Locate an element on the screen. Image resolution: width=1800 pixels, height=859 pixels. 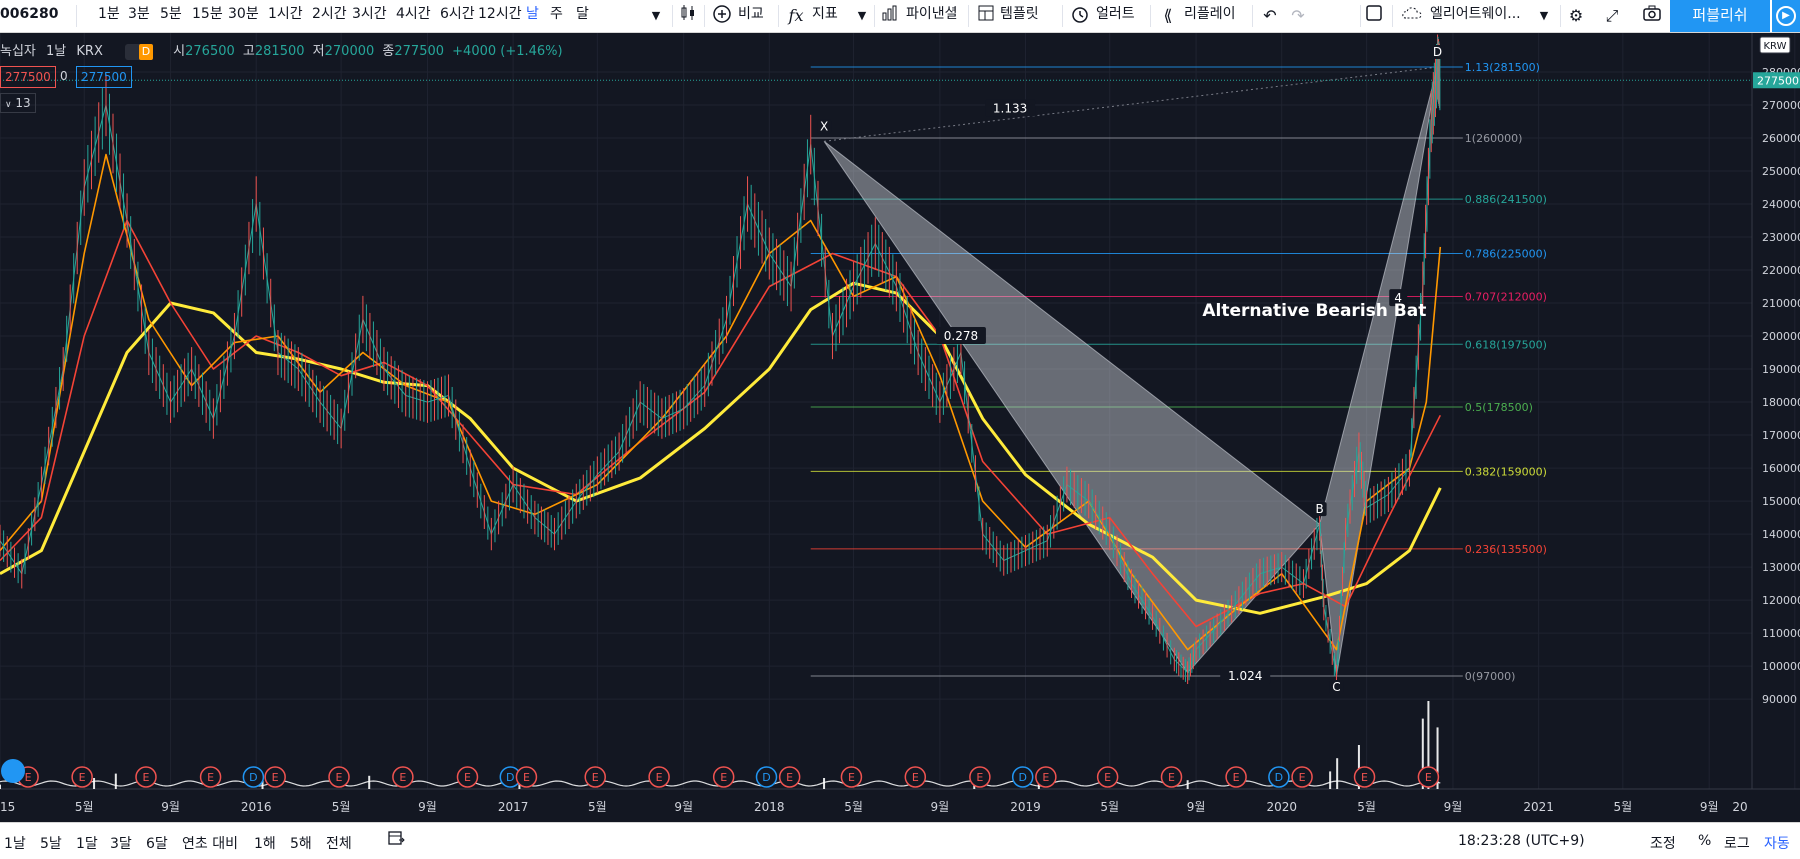
publish-menu-button: ▶ is located at coordinates (1786, 16).